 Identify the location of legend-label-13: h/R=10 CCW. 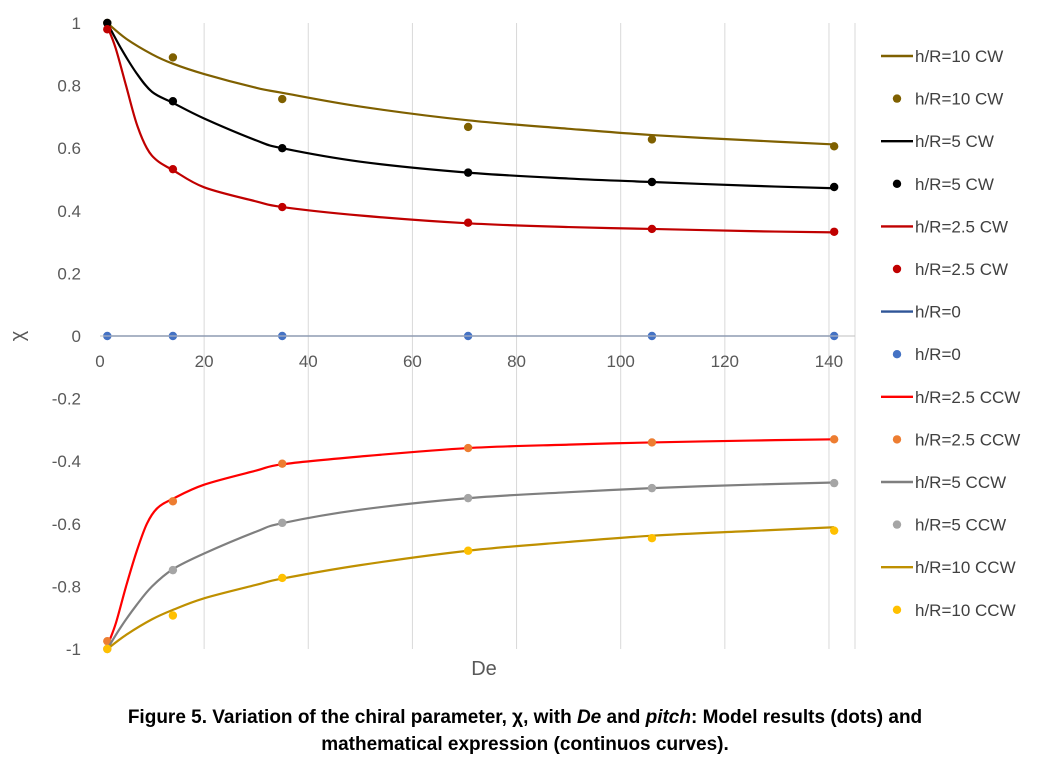
(965, 610).